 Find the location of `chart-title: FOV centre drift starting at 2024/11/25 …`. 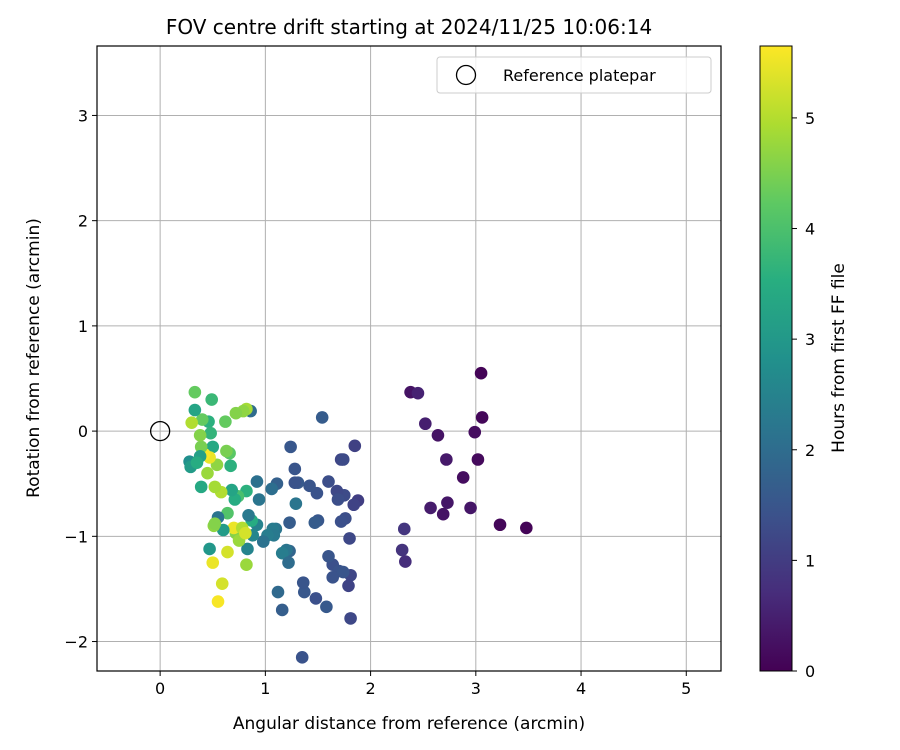

chart-title: FOV centre drift starting at 2024/11/25 … is located at coordinates (409, 27).